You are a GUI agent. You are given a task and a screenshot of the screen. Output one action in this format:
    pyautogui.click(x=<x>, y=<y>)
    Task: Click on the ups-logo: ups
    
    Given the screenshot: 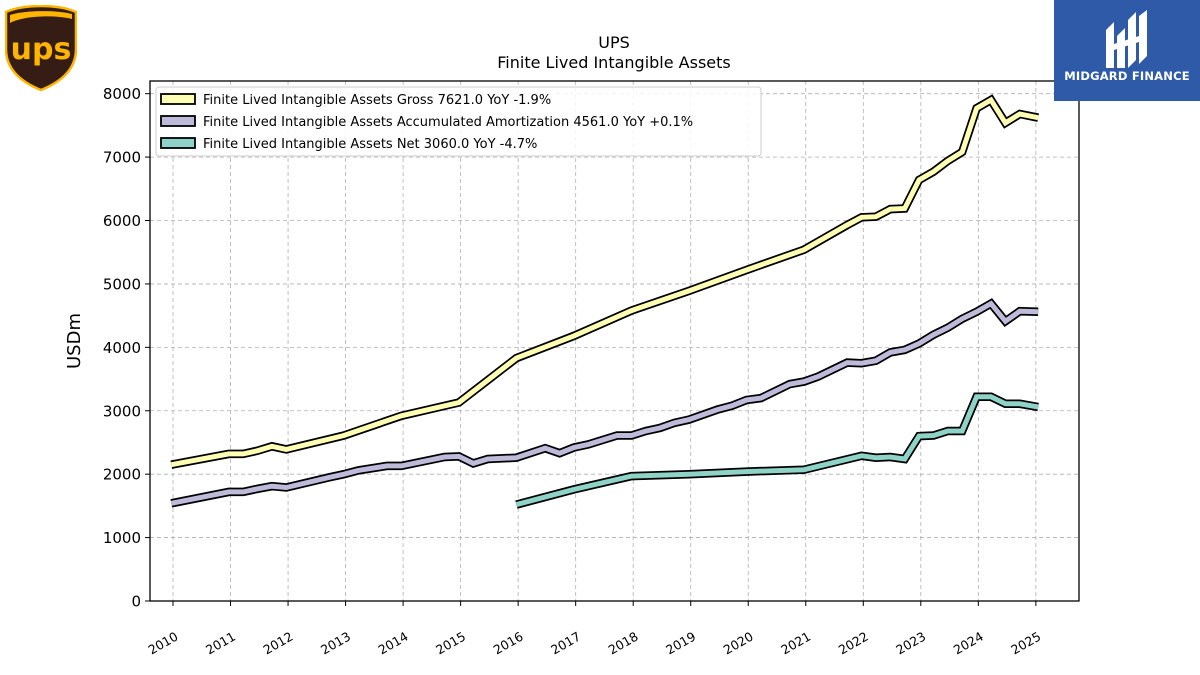 What is the action you would take?
    pyautogui.click(x=41, y=48)
    